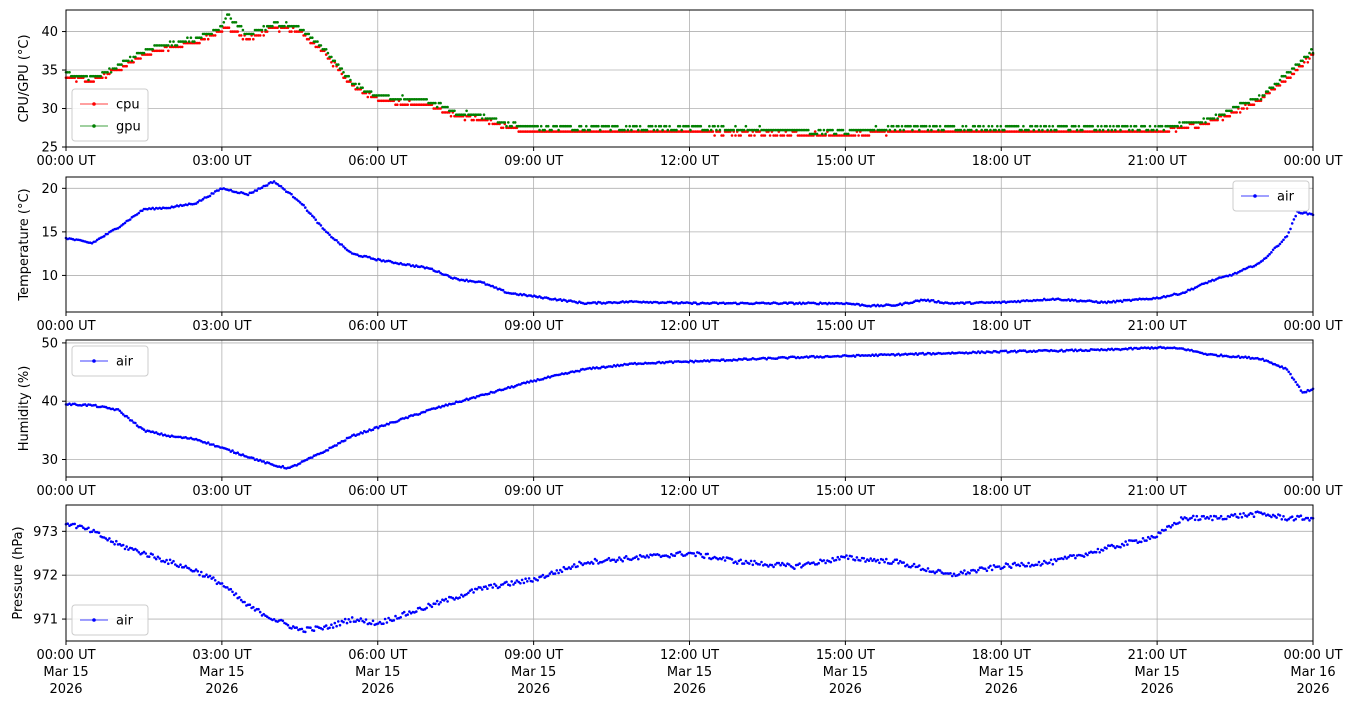 The image size is (1354, 707). Describe the element at coordinates (94, 104) in the screenshot. I see `legend-marker-cpu` at that location.